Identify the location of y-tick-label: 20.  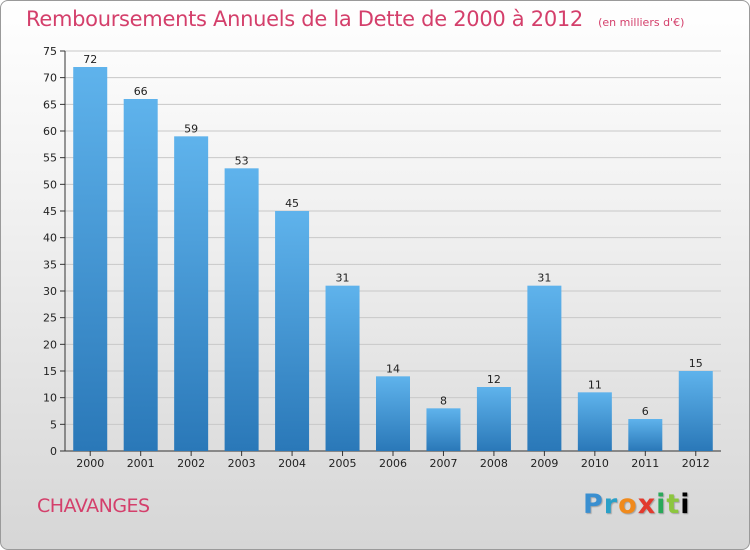
(50, 344).